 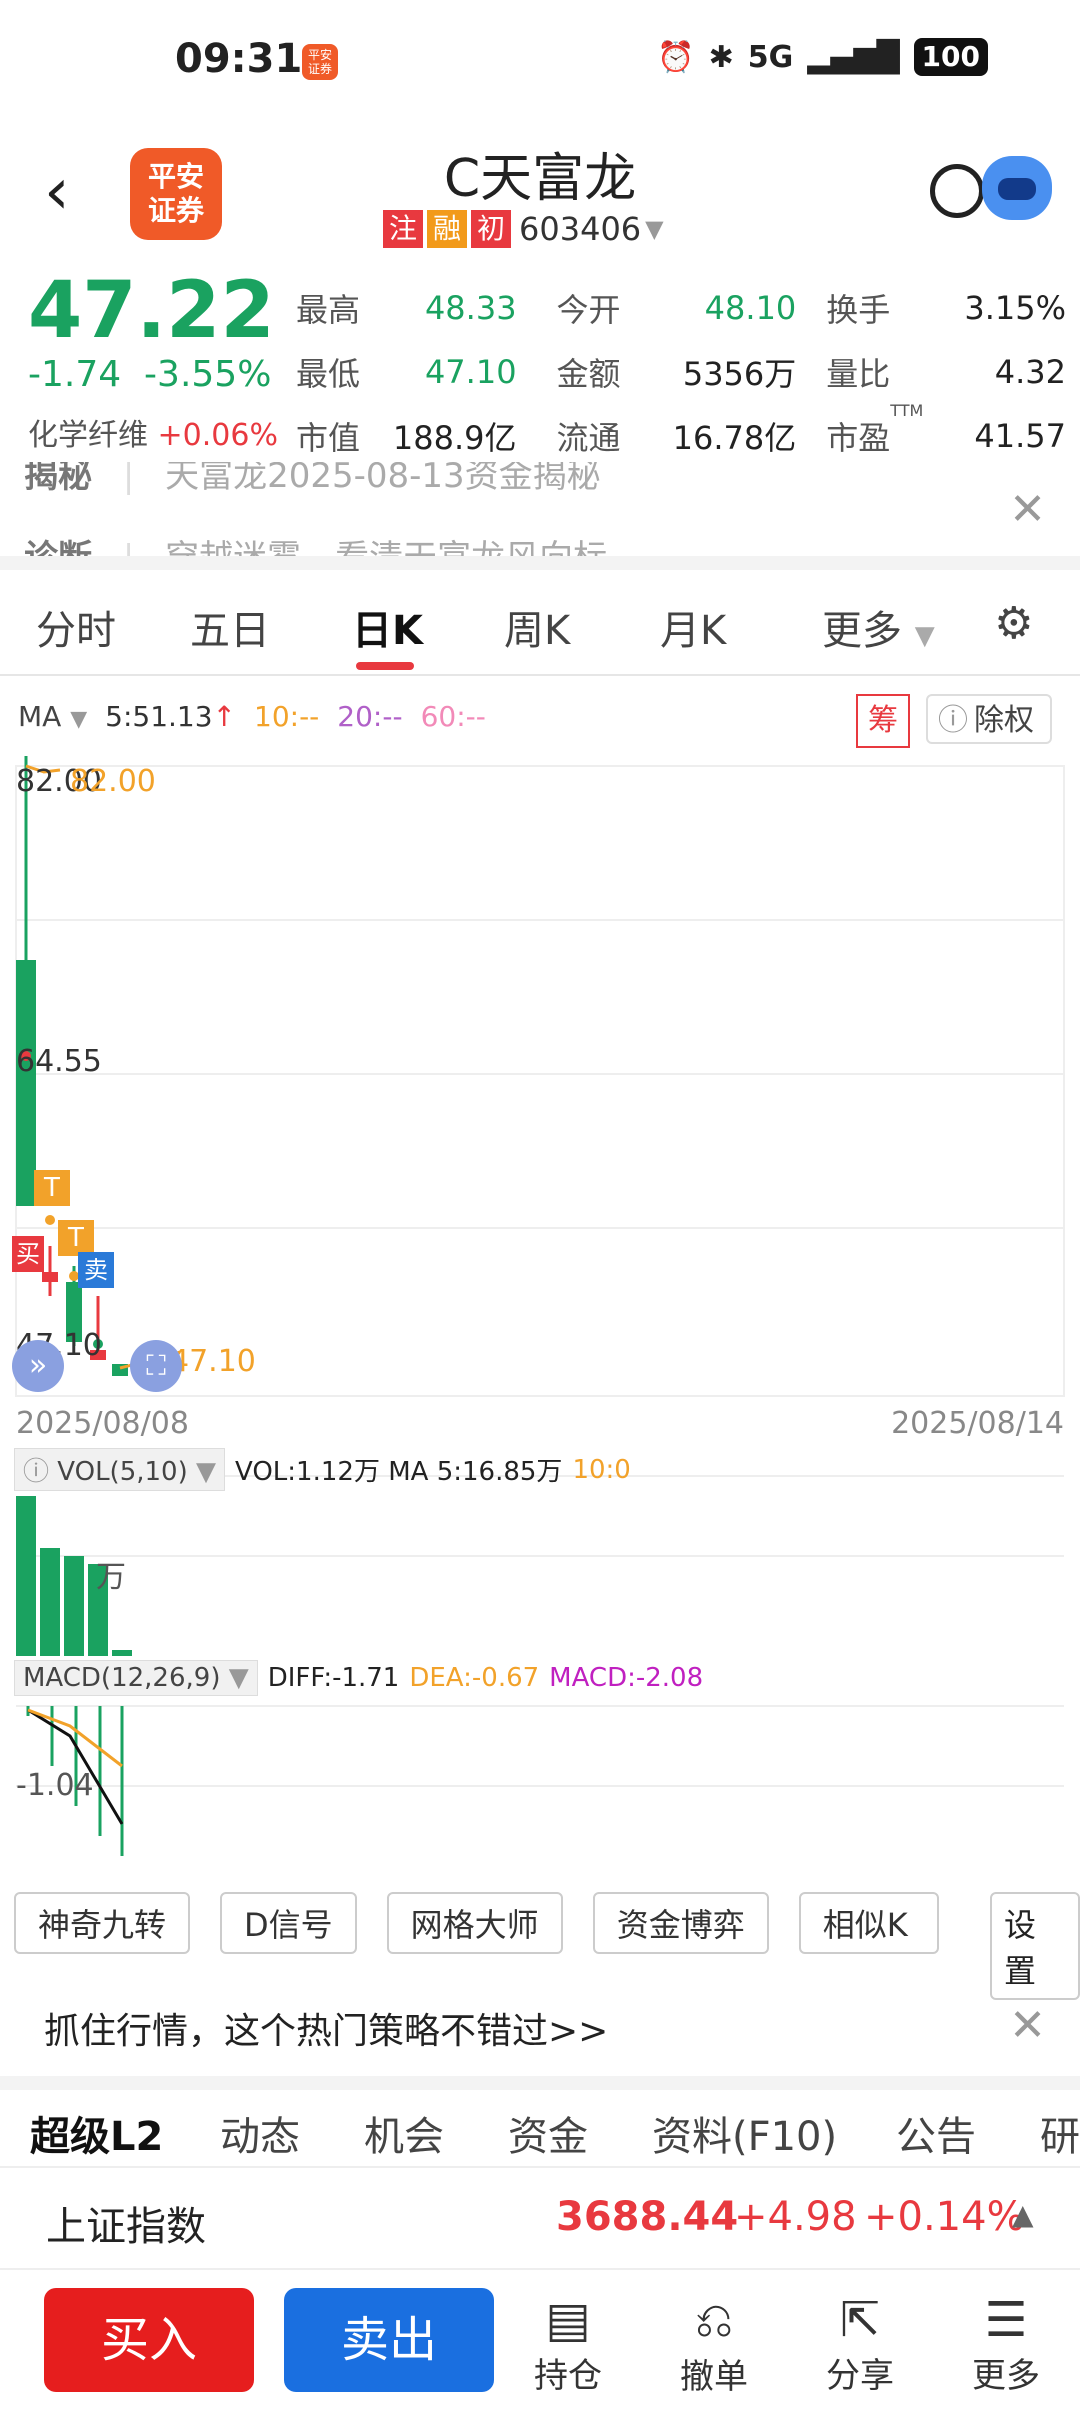 I want to click on tab-weekly-k: 周K, so click(x=537, y=631).